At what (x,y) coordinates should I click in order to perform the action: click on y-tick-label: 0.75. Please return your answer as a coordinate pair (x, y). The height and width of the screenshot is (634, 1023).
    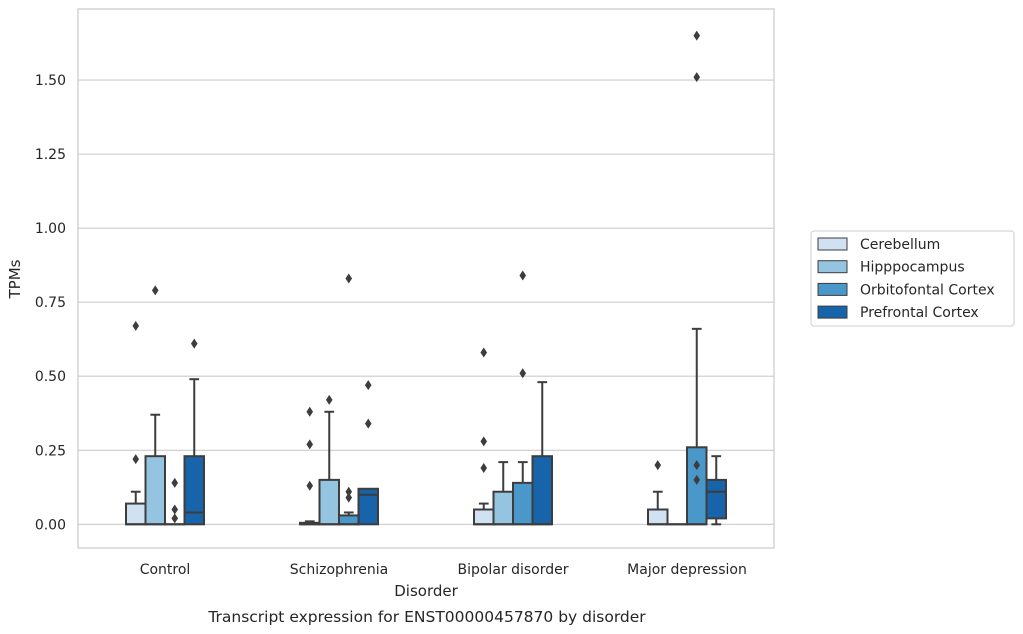
    Looking at the image, I should click on (50, 303).